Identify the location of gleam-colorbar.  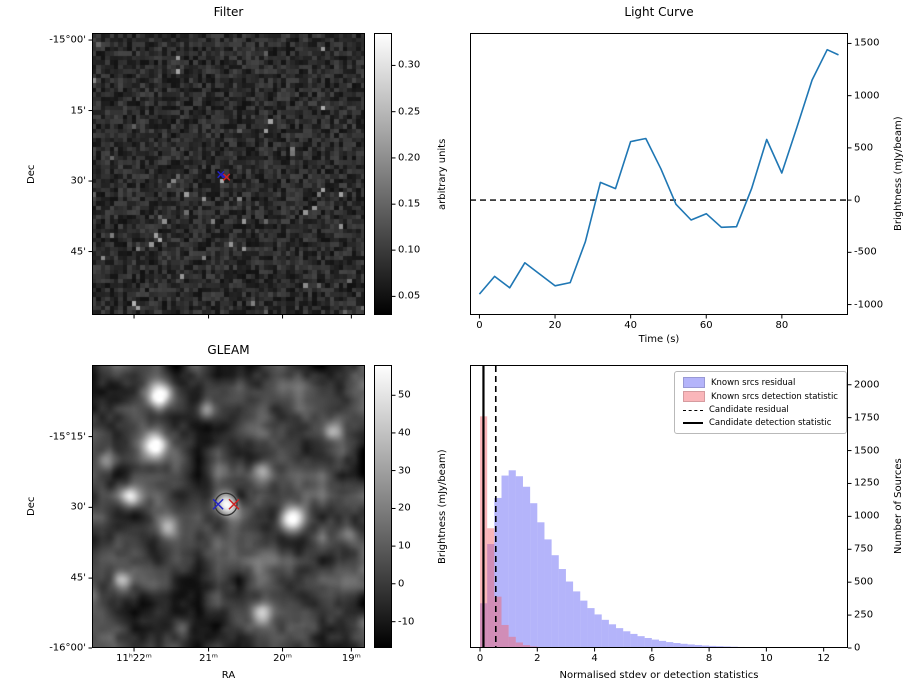
(383, 506).